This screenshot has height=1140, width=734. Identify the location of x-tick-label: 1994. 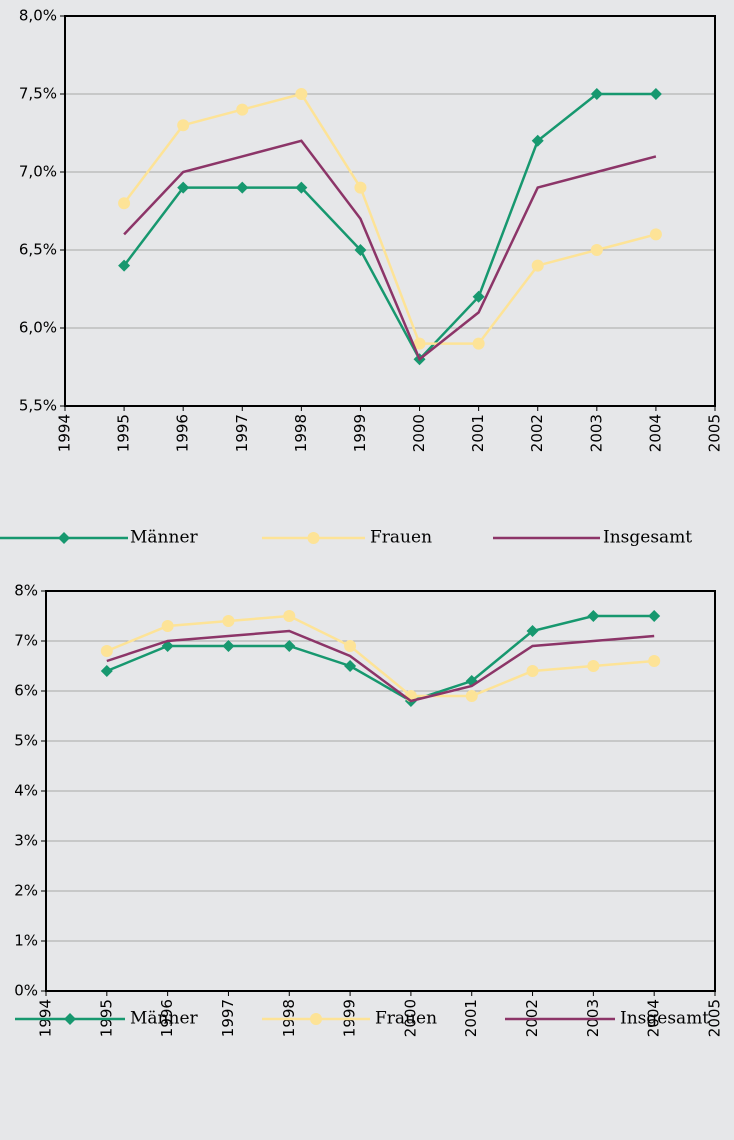
(65, 433).